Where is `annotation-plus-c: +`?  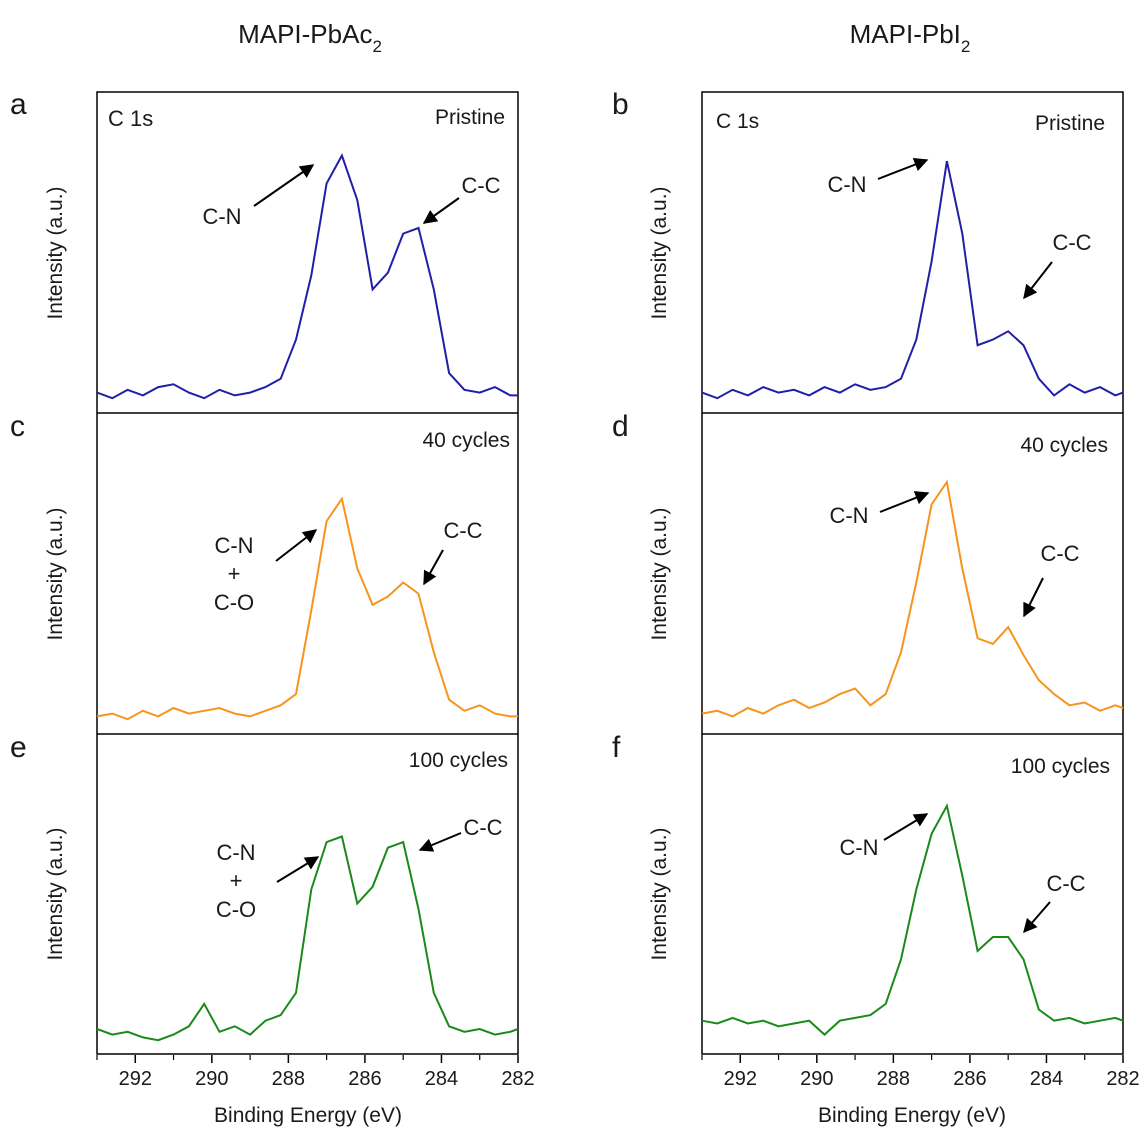 annotation-plus-c: + is located at coordinates (234, 573).